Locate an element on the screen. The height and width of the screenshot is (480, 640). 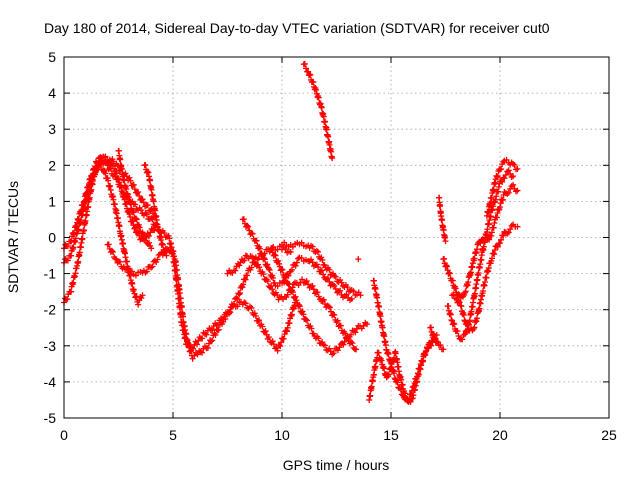
y-tick-label: 2 is located at coordinates (52, 165).